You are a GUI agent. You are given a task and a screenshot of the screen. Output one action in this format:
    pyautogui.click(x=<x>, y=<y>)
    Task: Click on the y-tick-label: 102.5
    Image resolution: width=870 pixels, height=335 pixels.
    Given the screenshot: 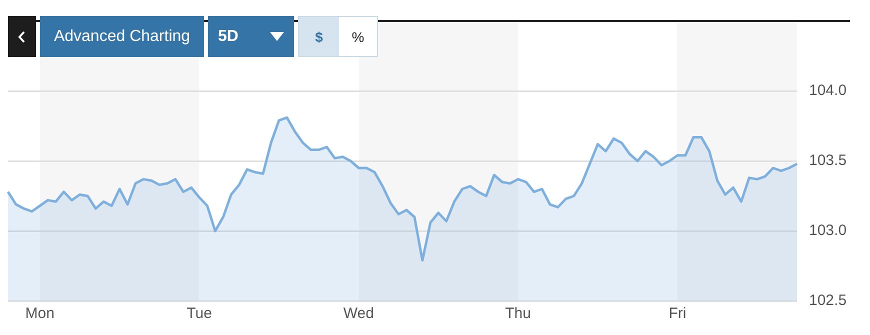 What is the action you would take?
    pyautogui.click(x=828, y=301)
    